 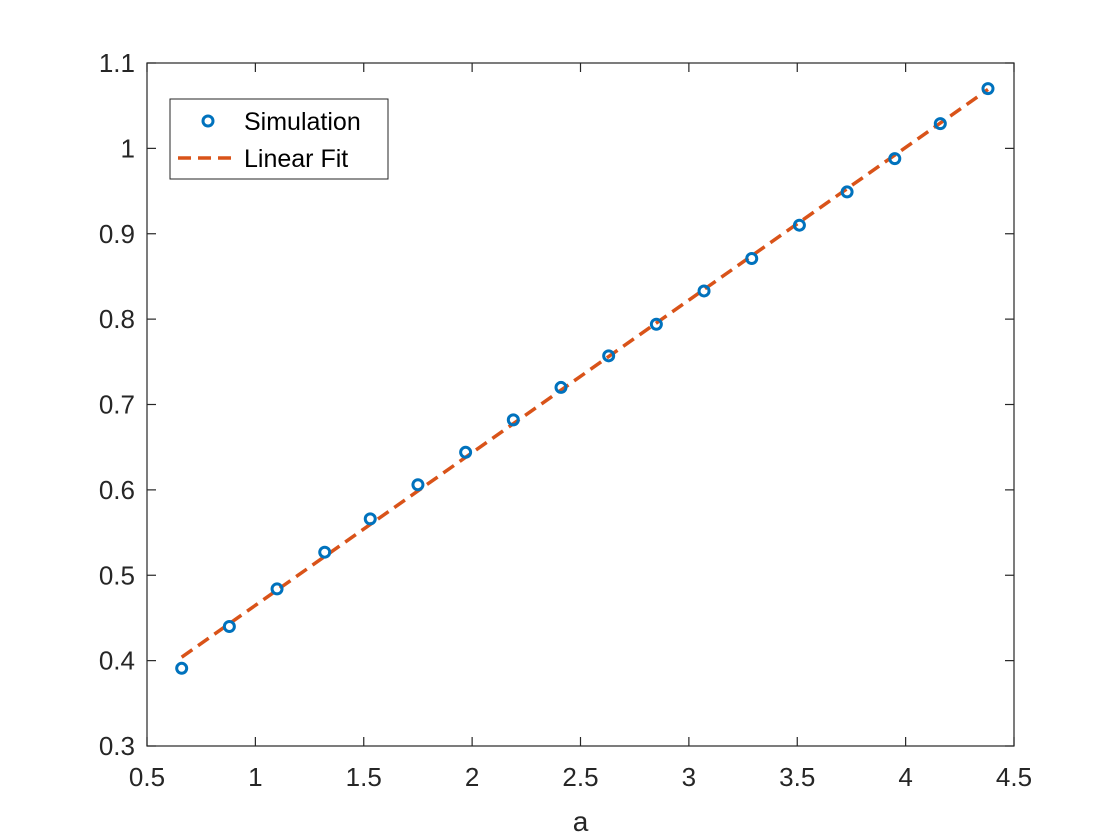 I want to click on y-tick-label: 0.4, so click(x=117, y=661).